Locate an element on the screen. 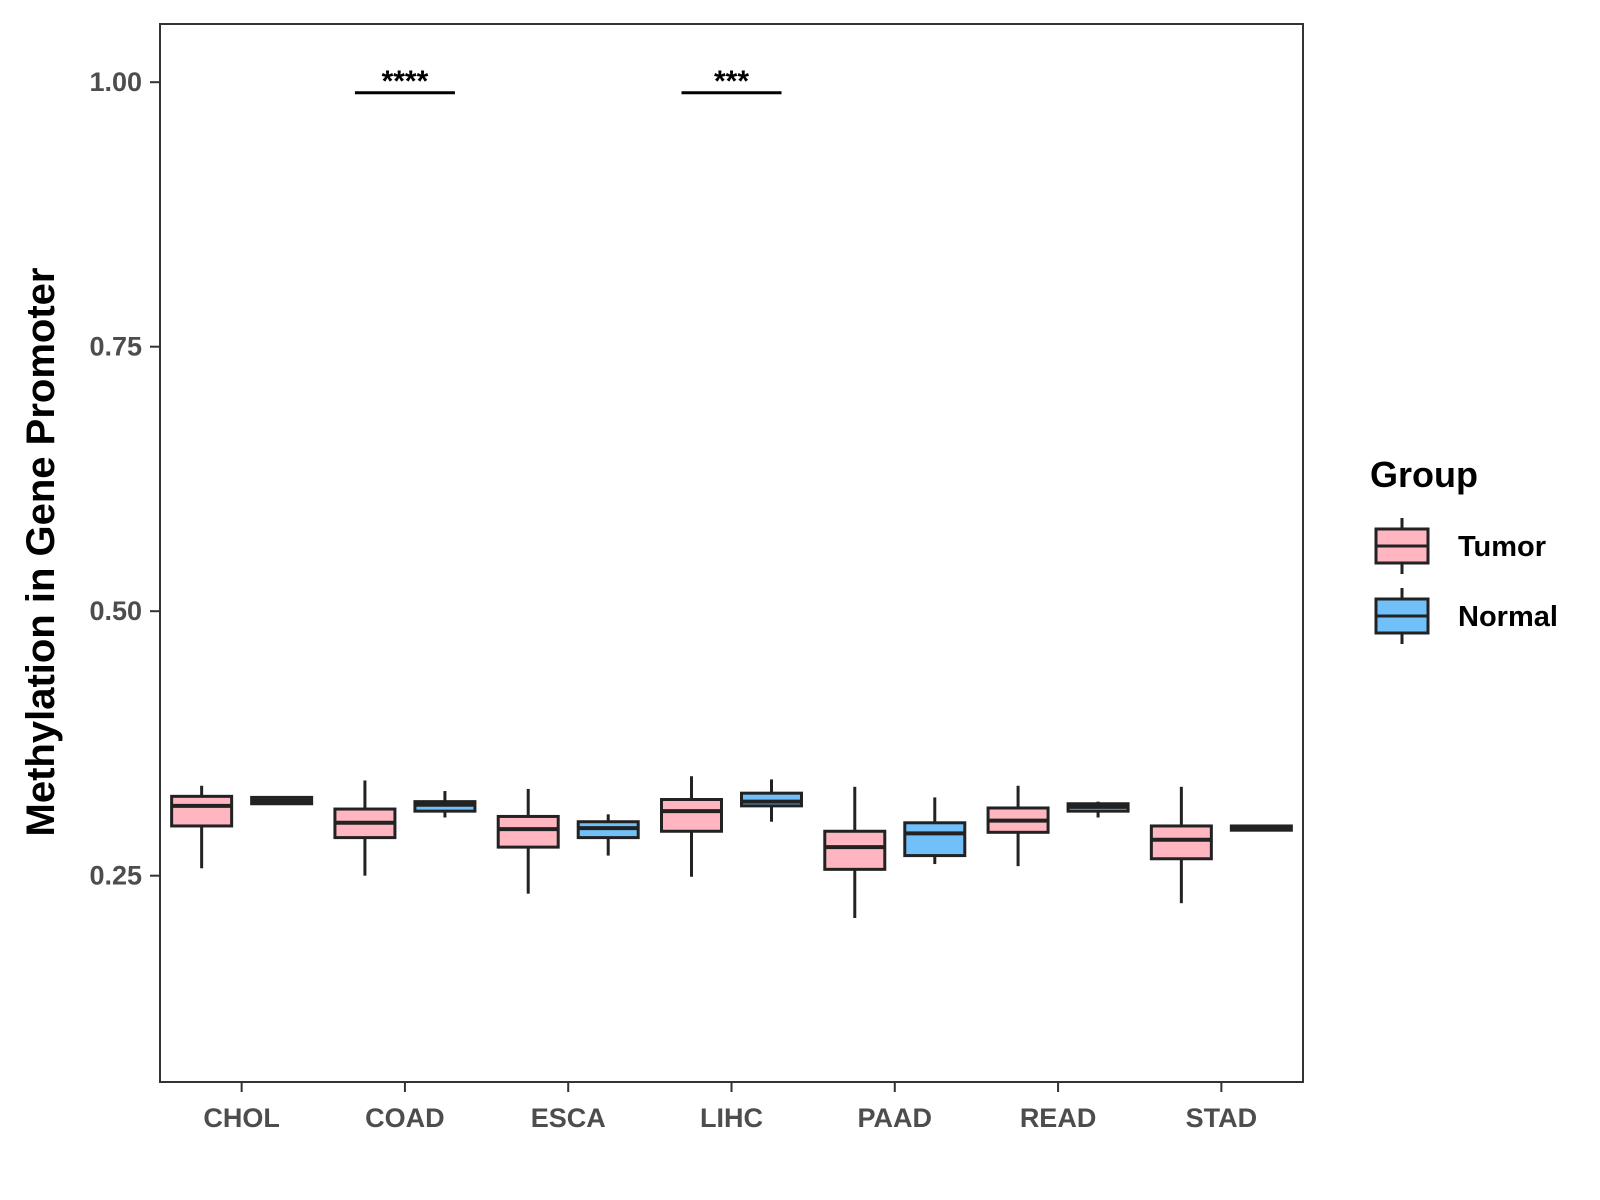 The width and height of the screenshot is (1600, 1200). y-tick-label-0.50: 0.50 is located at coordinates (115, 611).